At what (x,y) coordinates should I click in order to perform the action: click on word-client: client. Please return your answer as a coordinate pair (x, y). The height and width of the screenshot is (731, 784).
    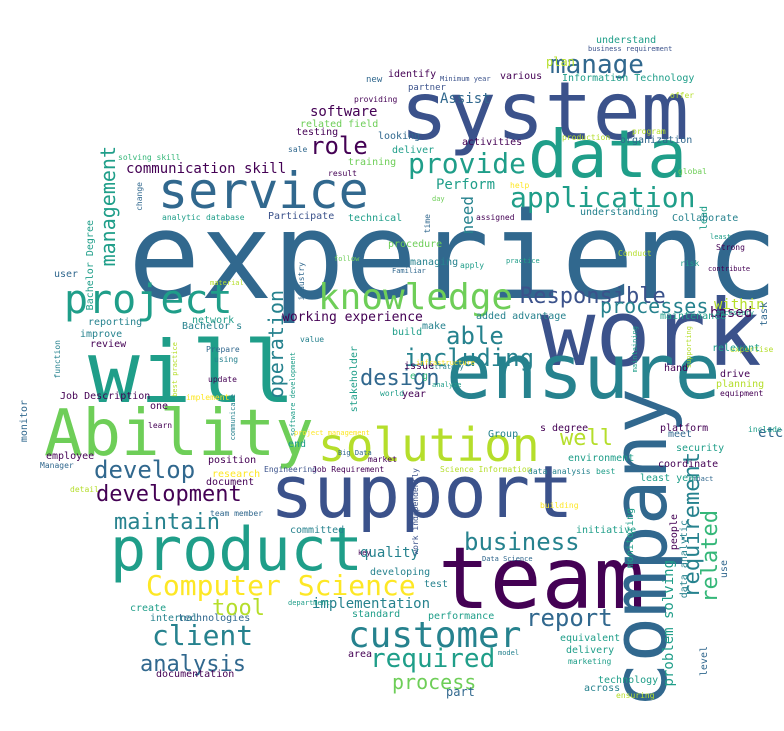
    Looking at the image, I should click on (203, 635).